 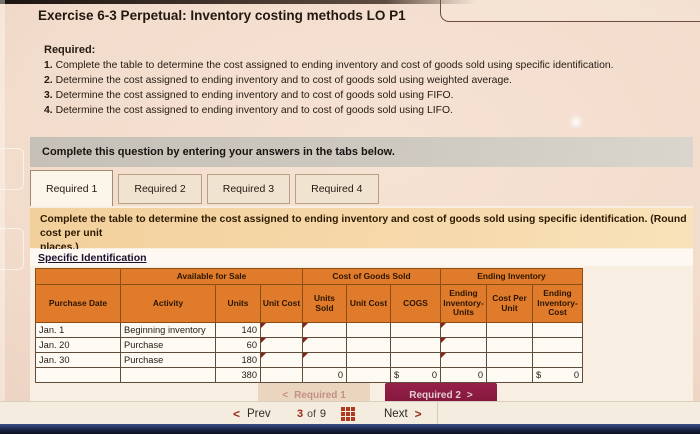 I want to click on units-cell: 140, so click(x=238, y=330).